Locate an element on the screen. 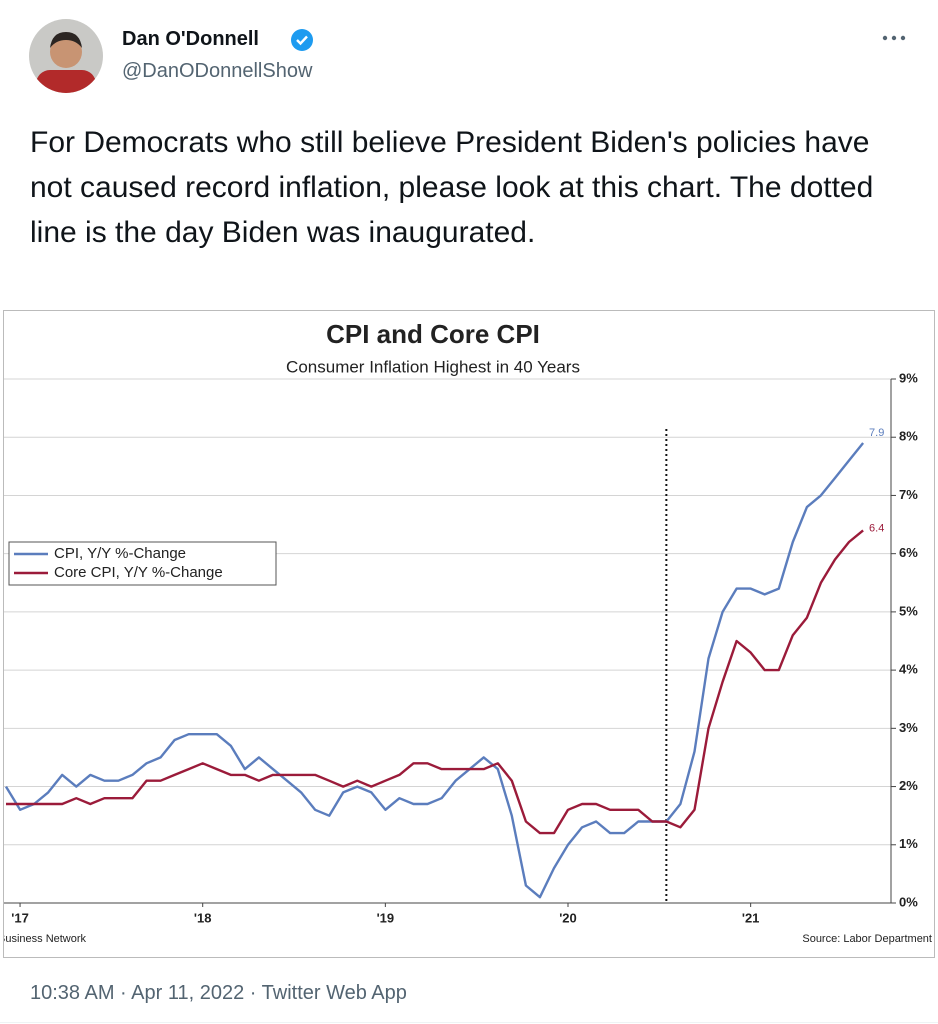 The image size is (938, 1024). source-note: Source: Labor Department is located at coordinates (867, 939).